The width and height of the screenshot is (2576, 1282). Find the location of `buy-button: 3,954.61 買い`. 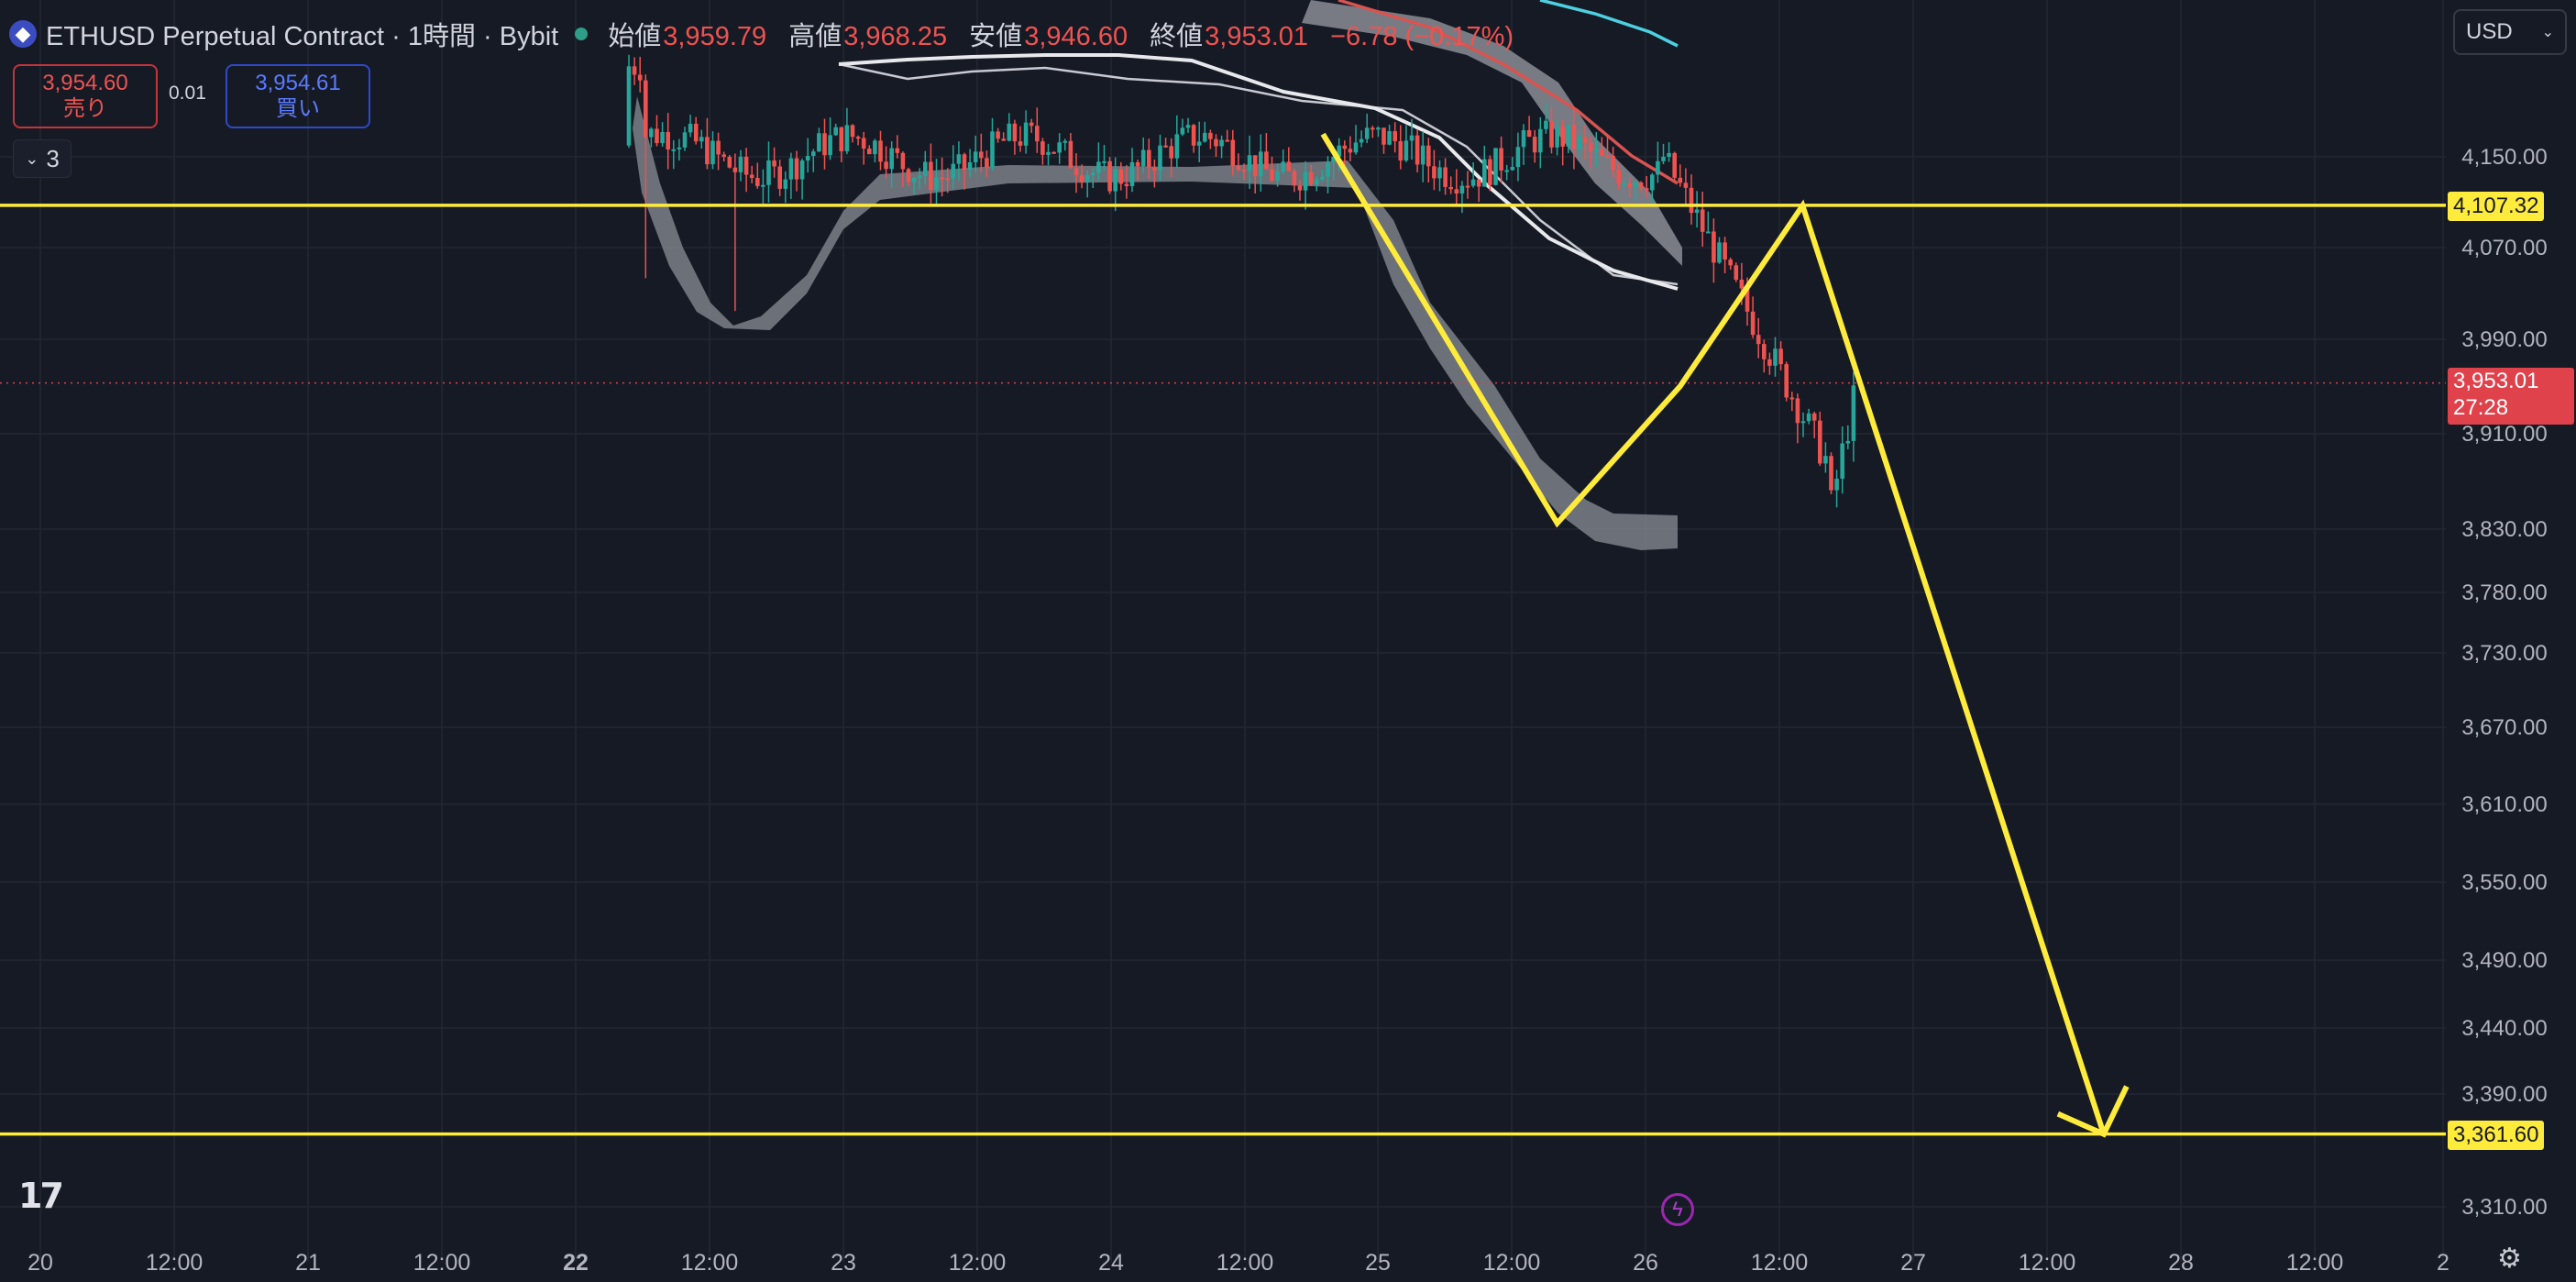

buy-button: 3,954.61 買い is located at coordinates (298, 96).